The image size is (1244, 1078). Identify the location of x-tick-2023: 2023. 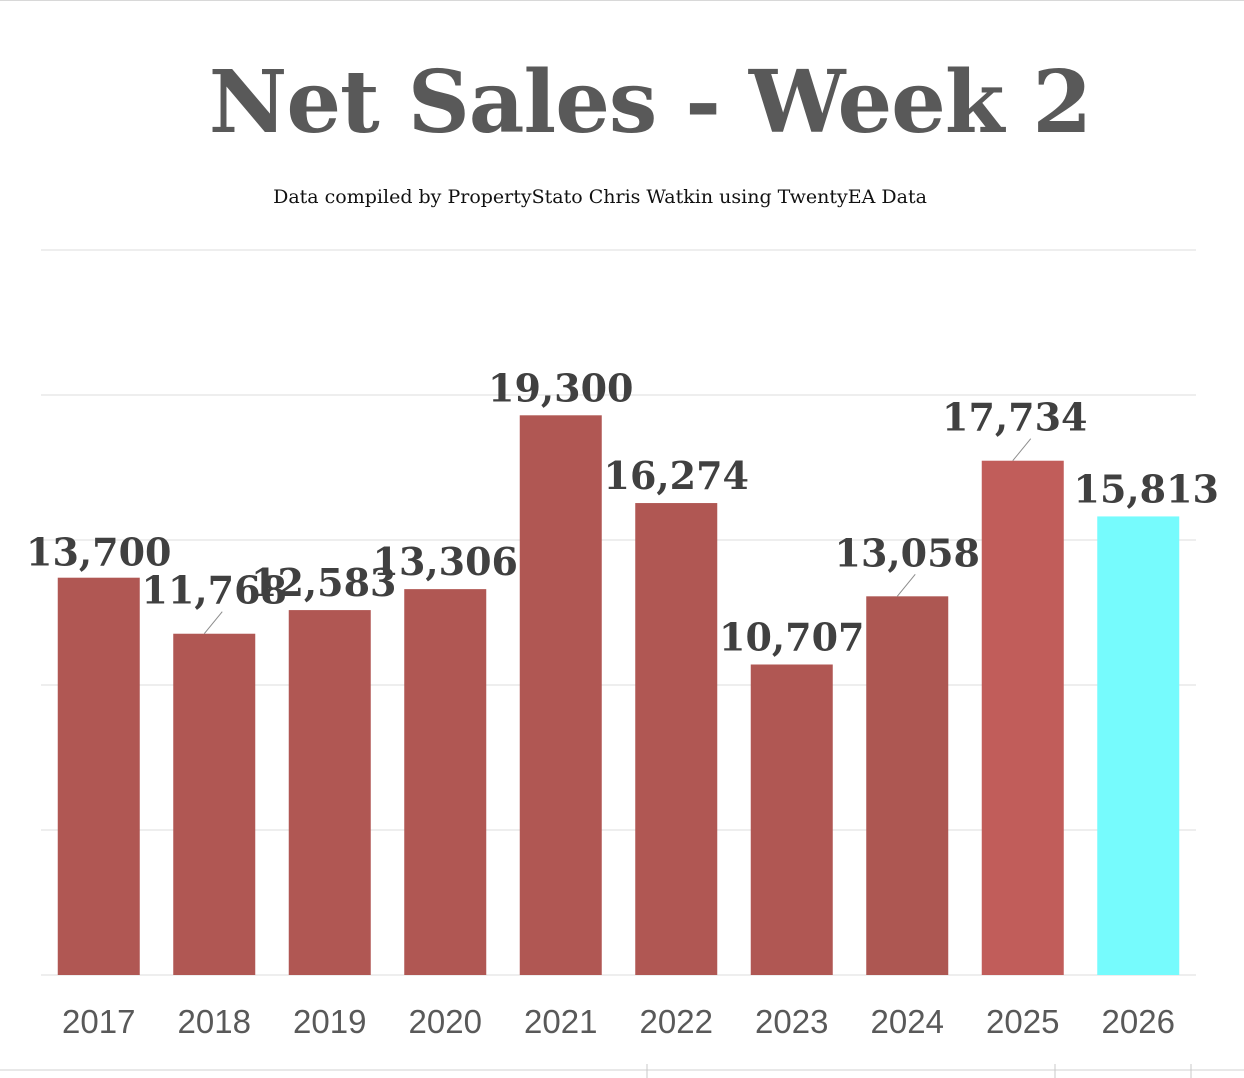
(791, 1021).